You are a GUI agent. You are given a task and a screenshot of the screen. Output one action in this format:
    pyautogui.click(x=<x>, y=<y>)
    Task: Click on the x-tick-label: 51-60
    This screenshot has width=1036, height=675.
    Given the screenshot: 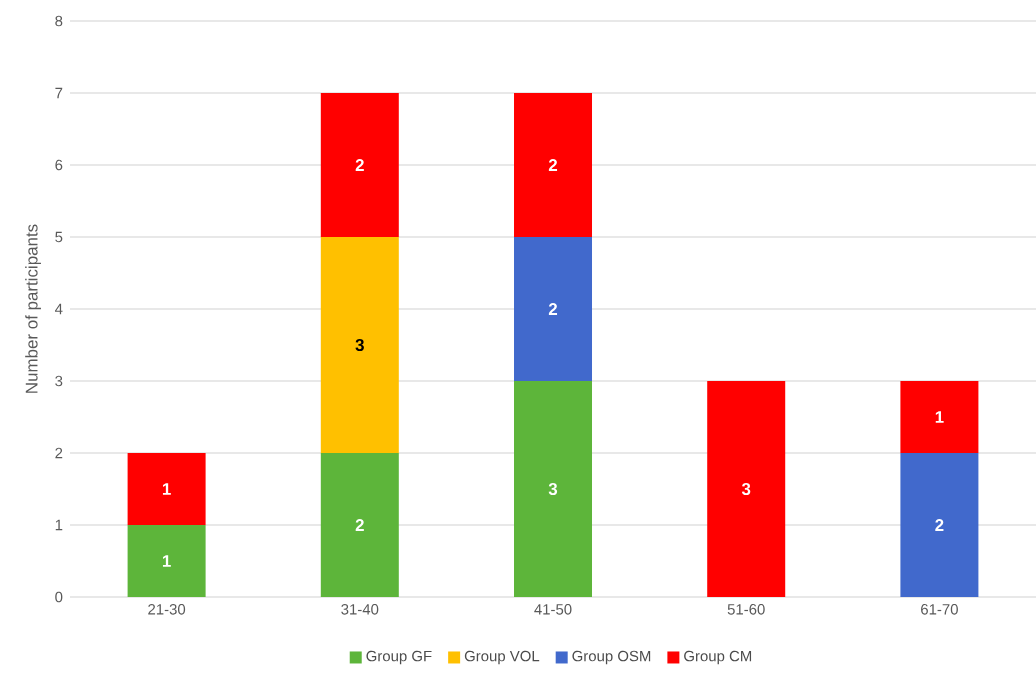 What is the action you would take?
    pyautogui.click(x=746, y=609)
    